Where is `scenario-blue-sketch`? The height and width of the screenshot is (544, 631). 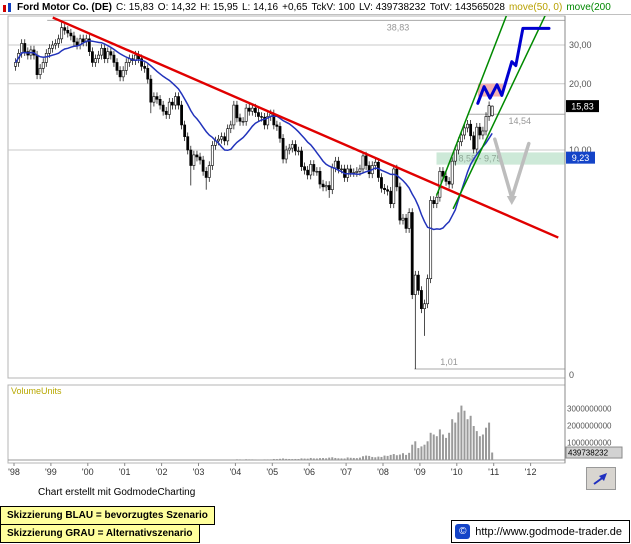
scenario-blue-sketch is located at coordinates (513, 65).